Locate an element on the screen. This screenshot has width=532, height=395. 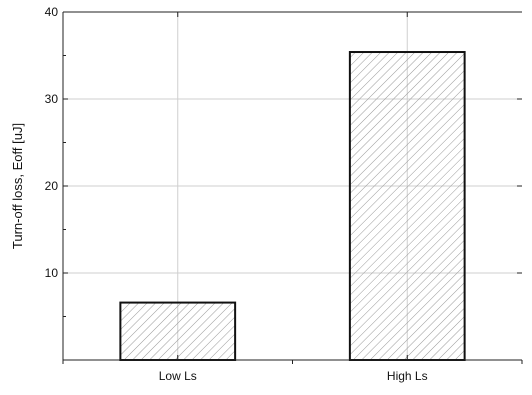
bar-low-ls is located at coordinates (178, 331).